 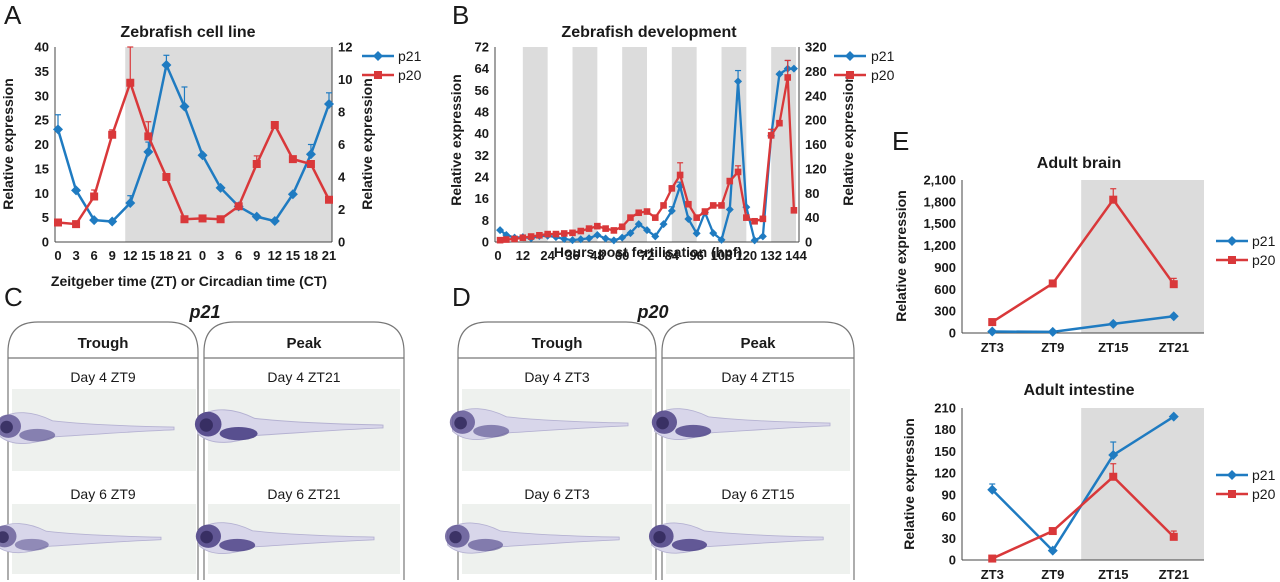 What do you see at coordinates (42, 95) in the screenshot?
I see `y-tick-label: 30` at bounding box center [42, 95].